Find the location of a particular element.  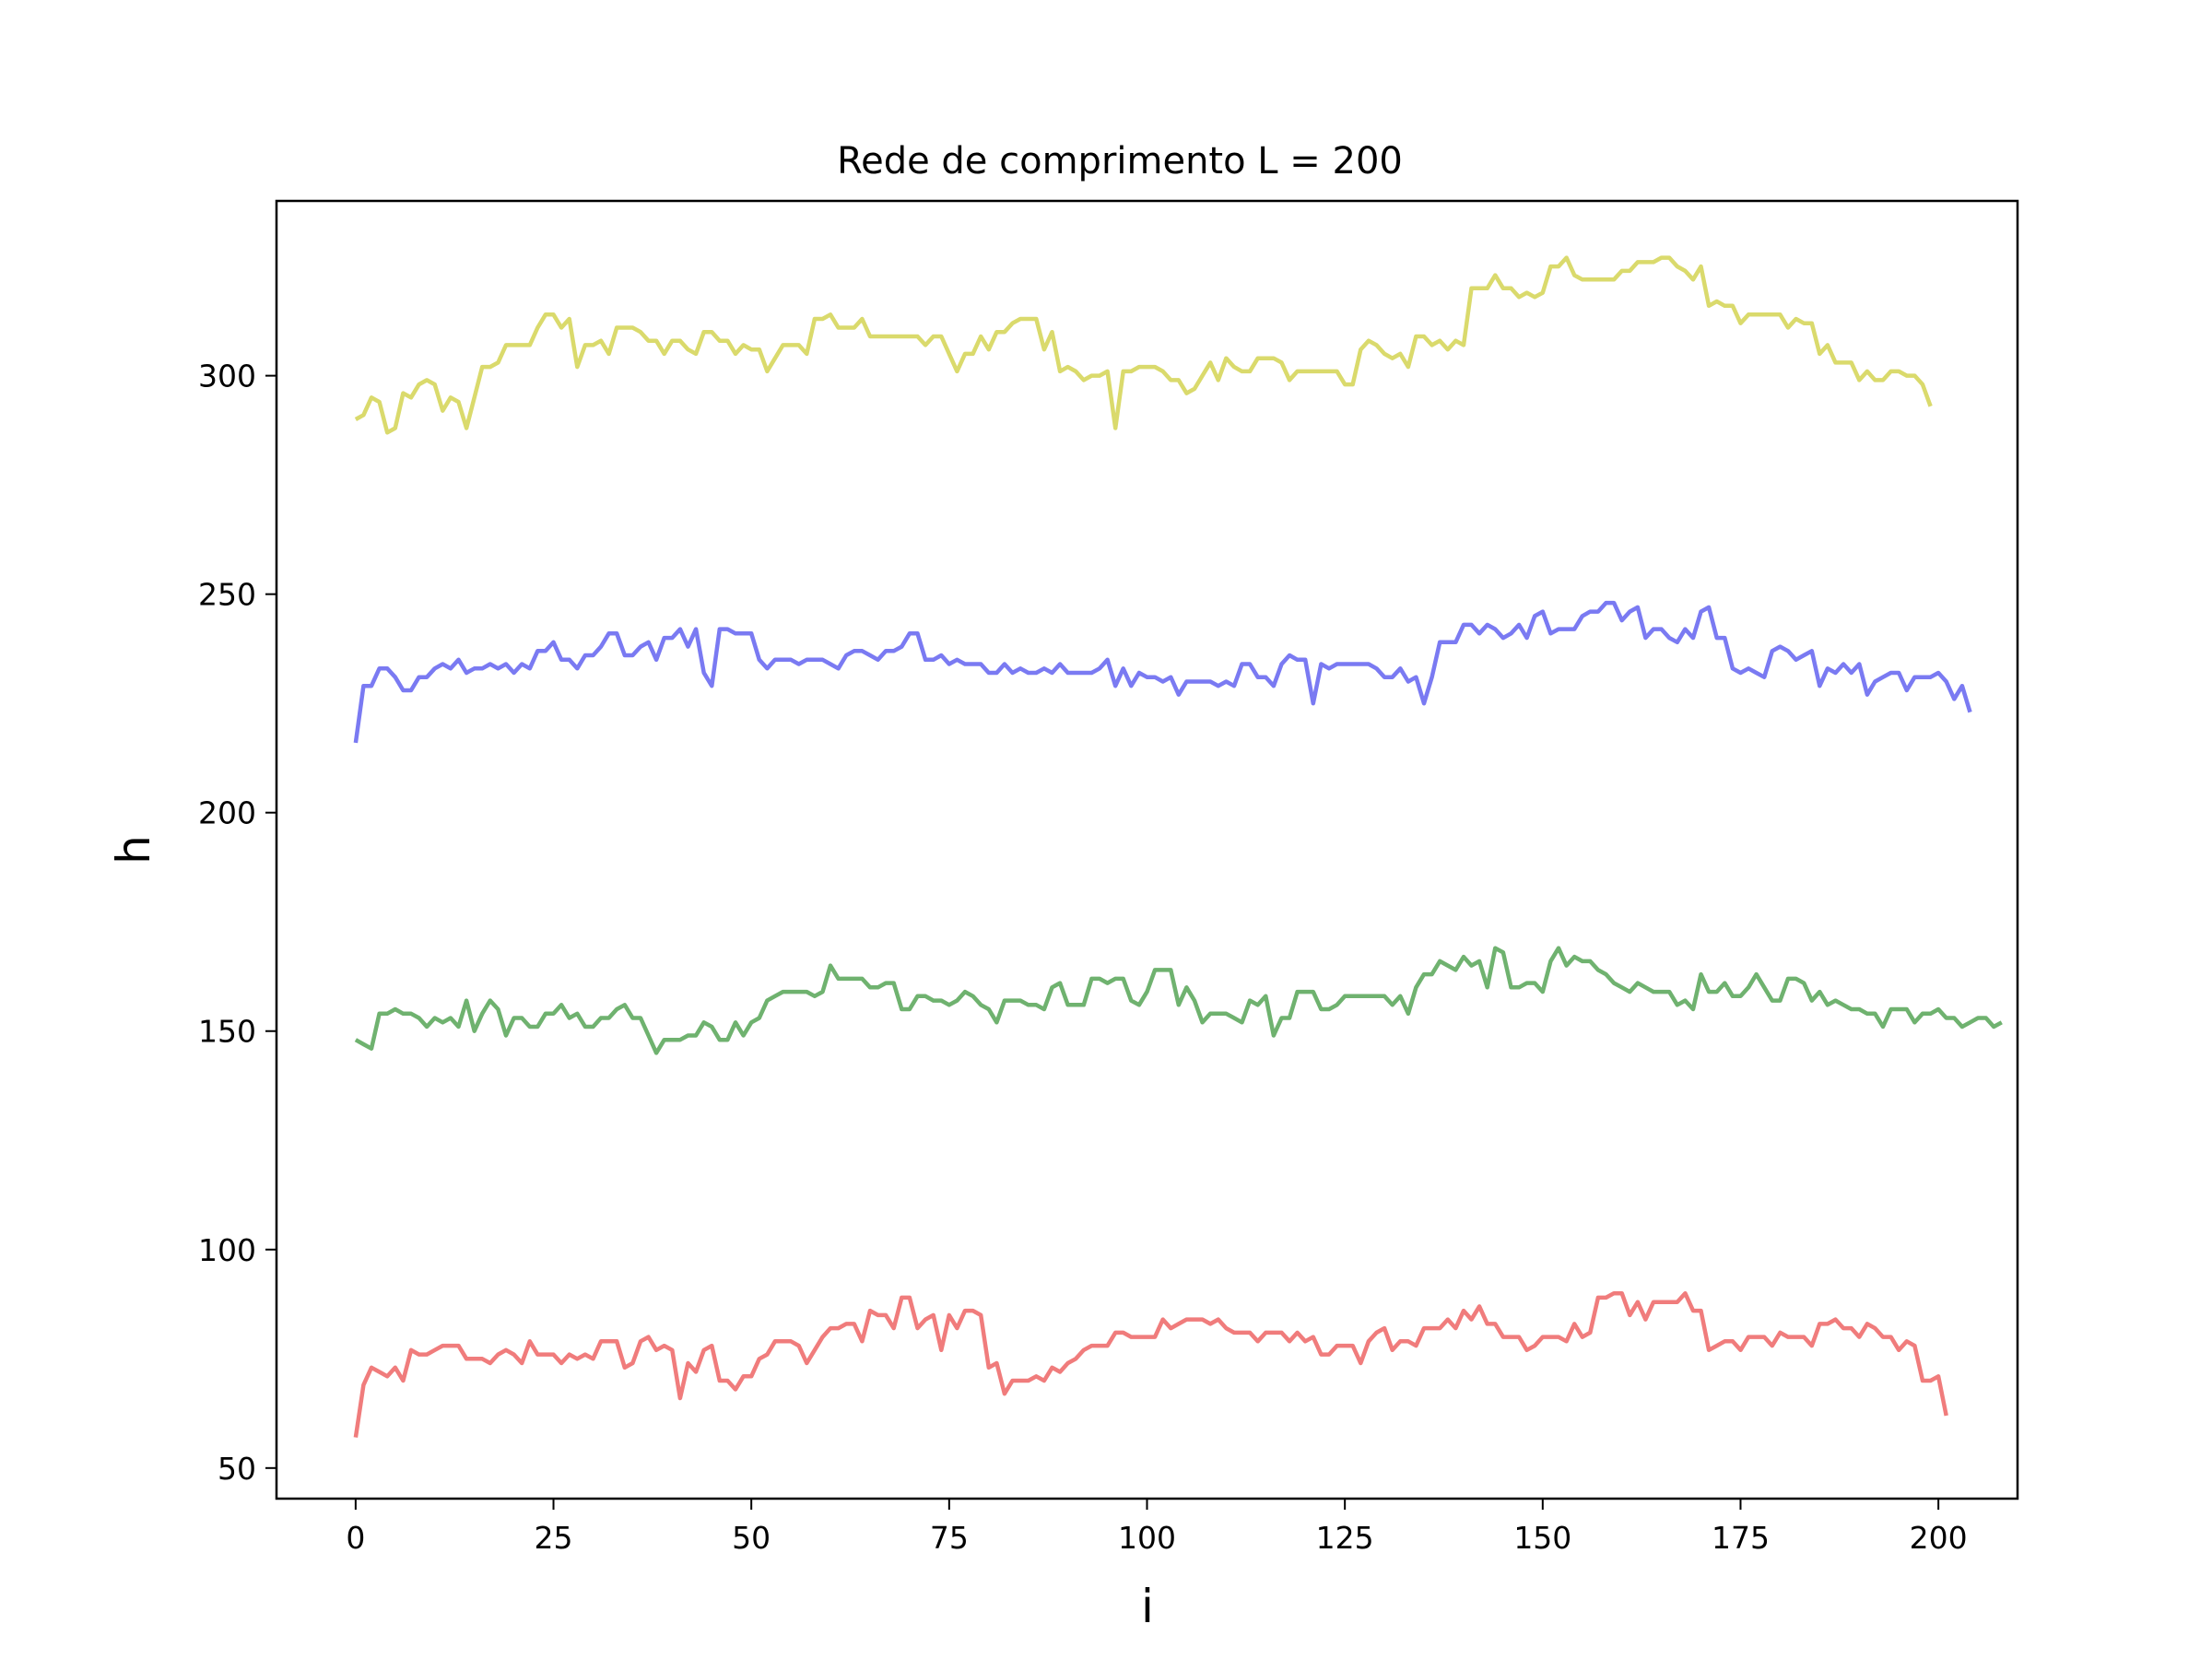

x-tick-label: 0 is located at coordinates (355, 1538).